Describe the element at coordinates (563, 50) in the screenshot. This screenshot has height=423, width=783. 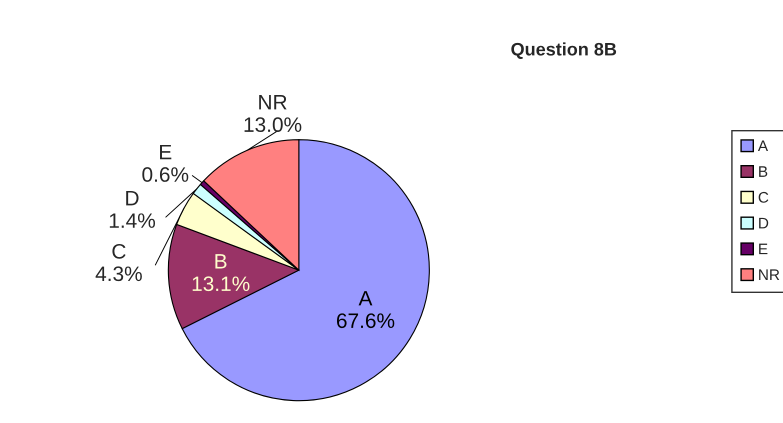
I see `chart-title: Question 8B` at that location.